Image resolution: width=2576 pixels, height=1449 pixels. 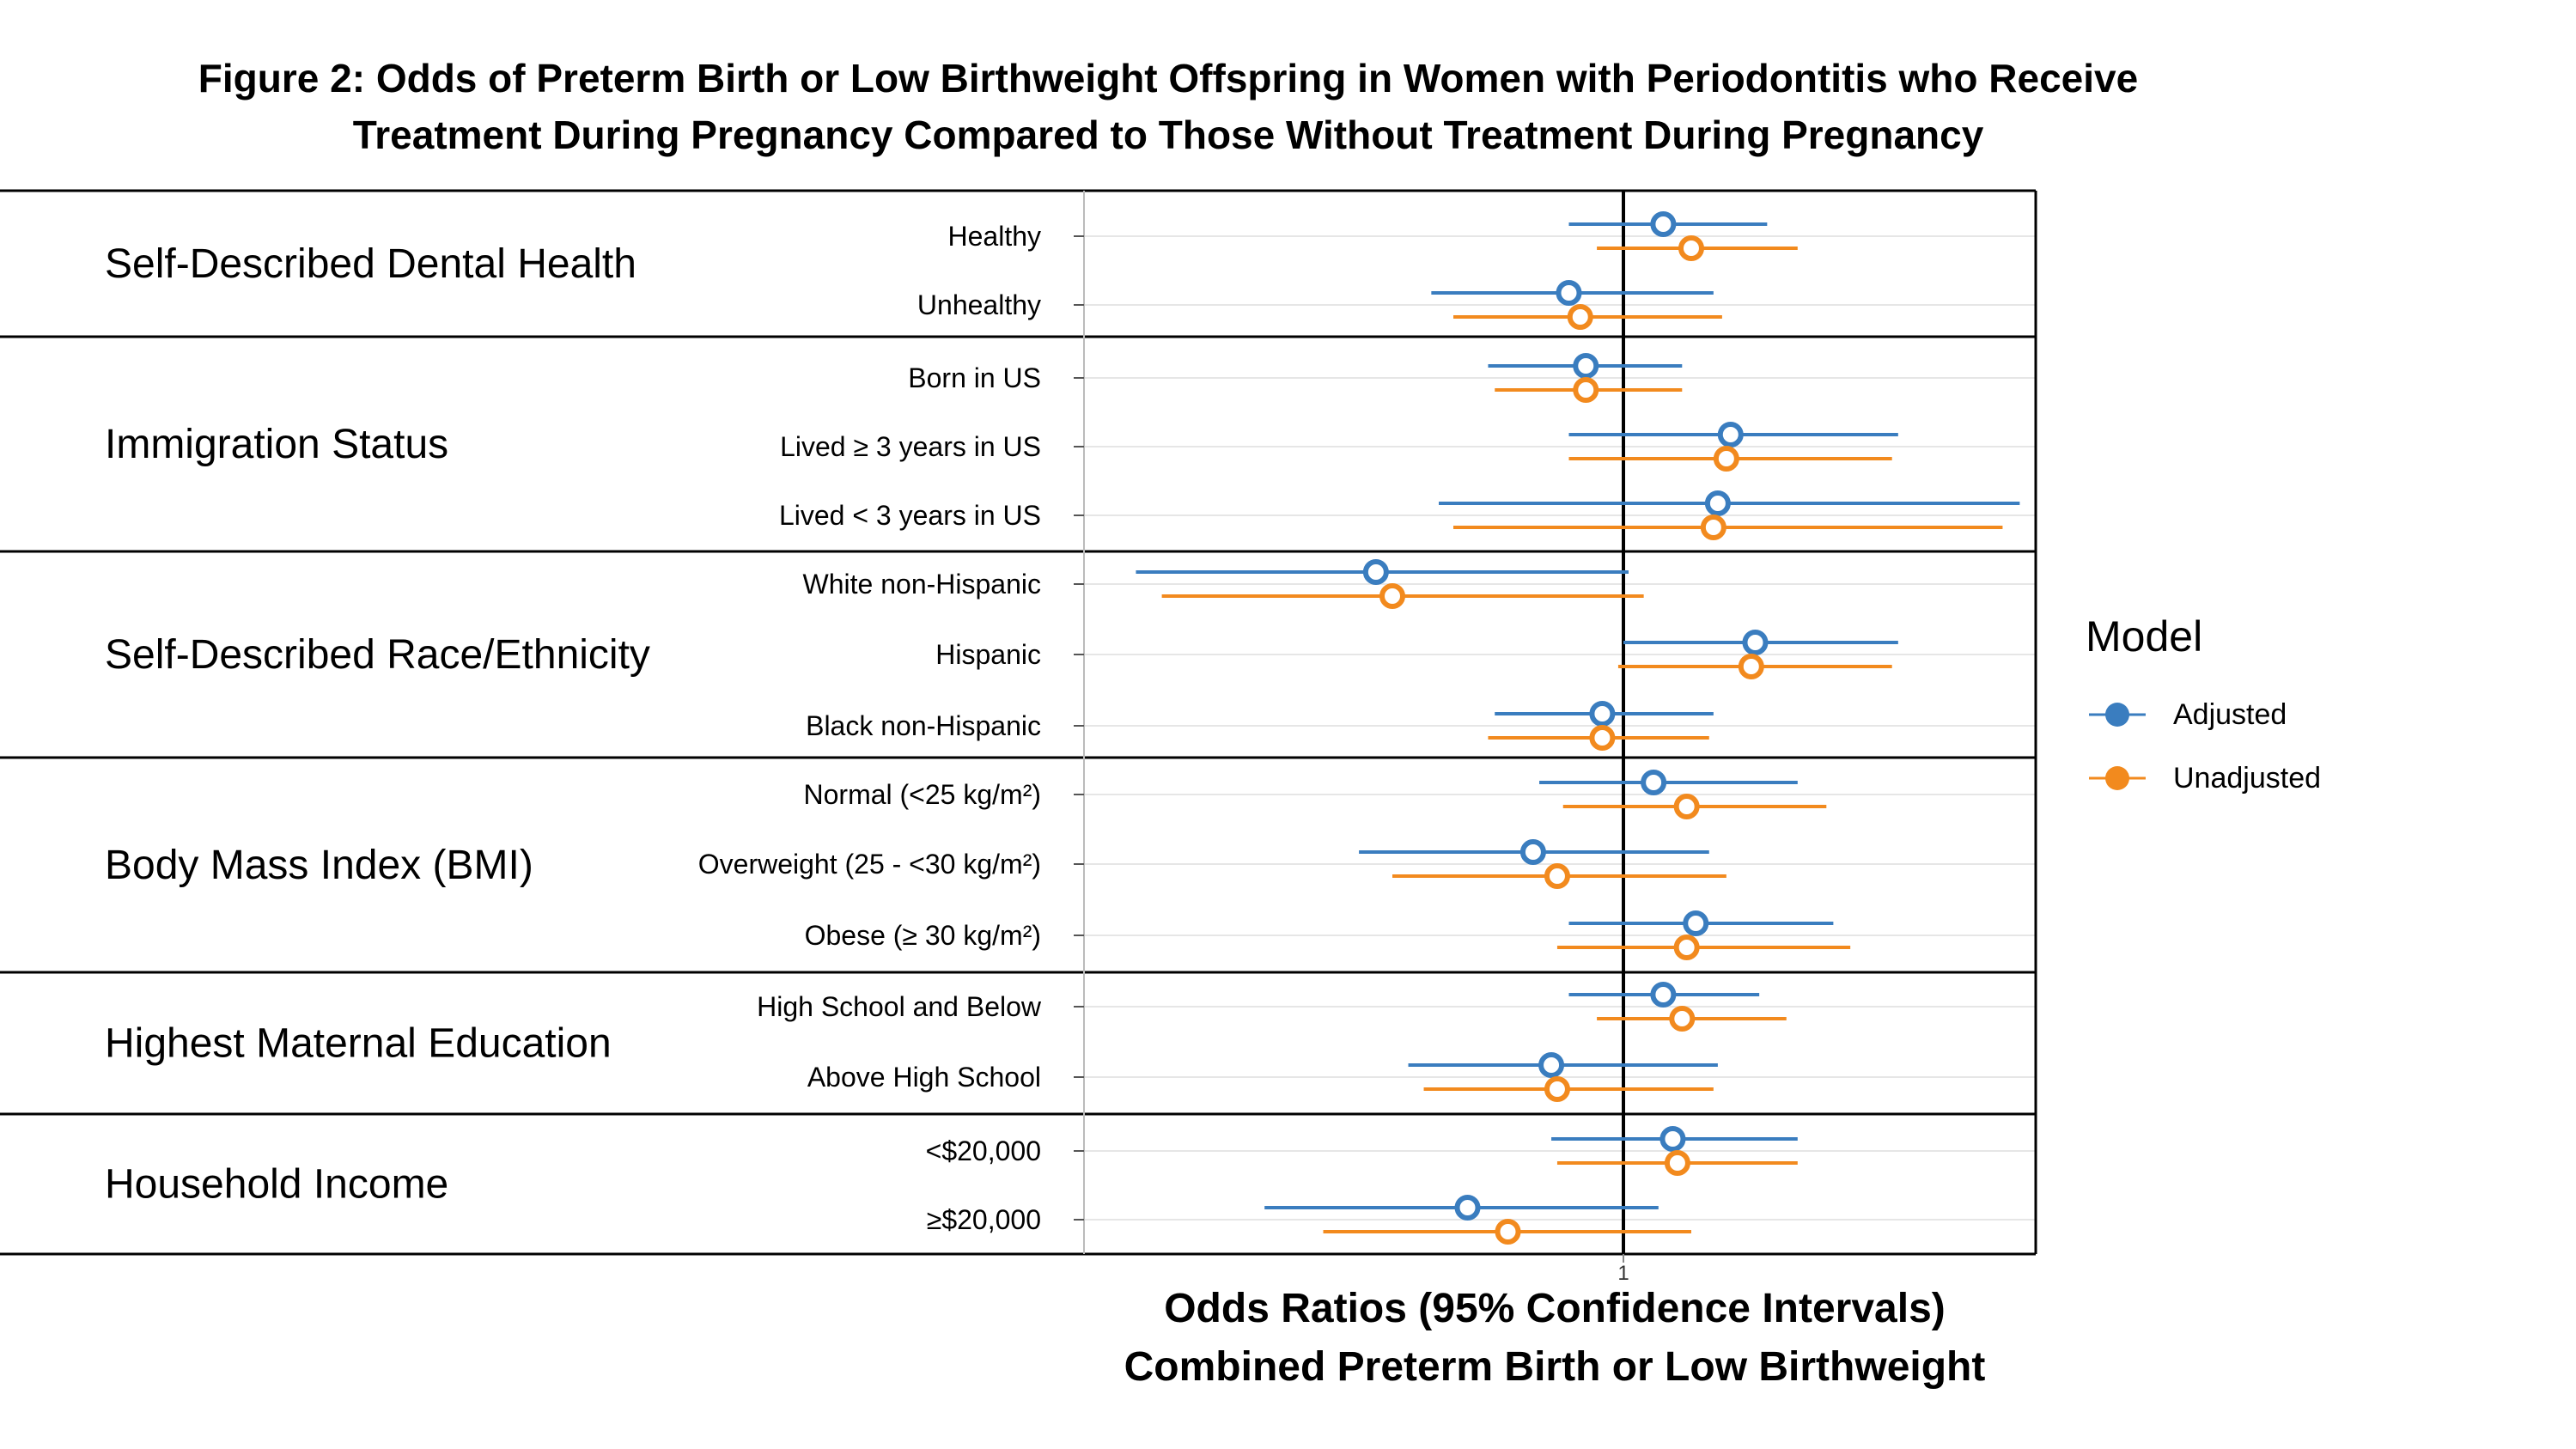 I want to click on row-label-5-0: <$20,000, so click(x=983, y=1150).